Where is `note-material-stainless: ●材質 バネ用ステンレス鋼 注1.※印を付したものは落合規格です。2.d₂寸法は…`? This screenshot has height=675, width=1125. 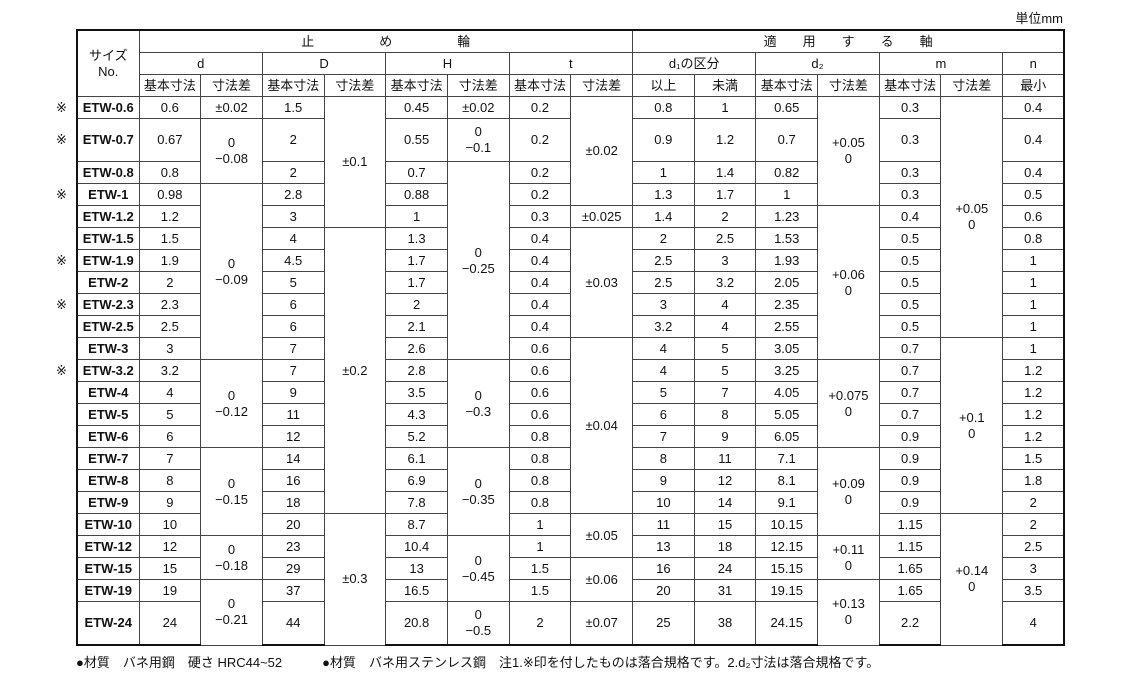
note-material-stainless: ●材質 バネ用ステンレス鋼 注1.※印を付したものは落合規格です。2.d₂寸法は… is located at coordinates (601, 662).